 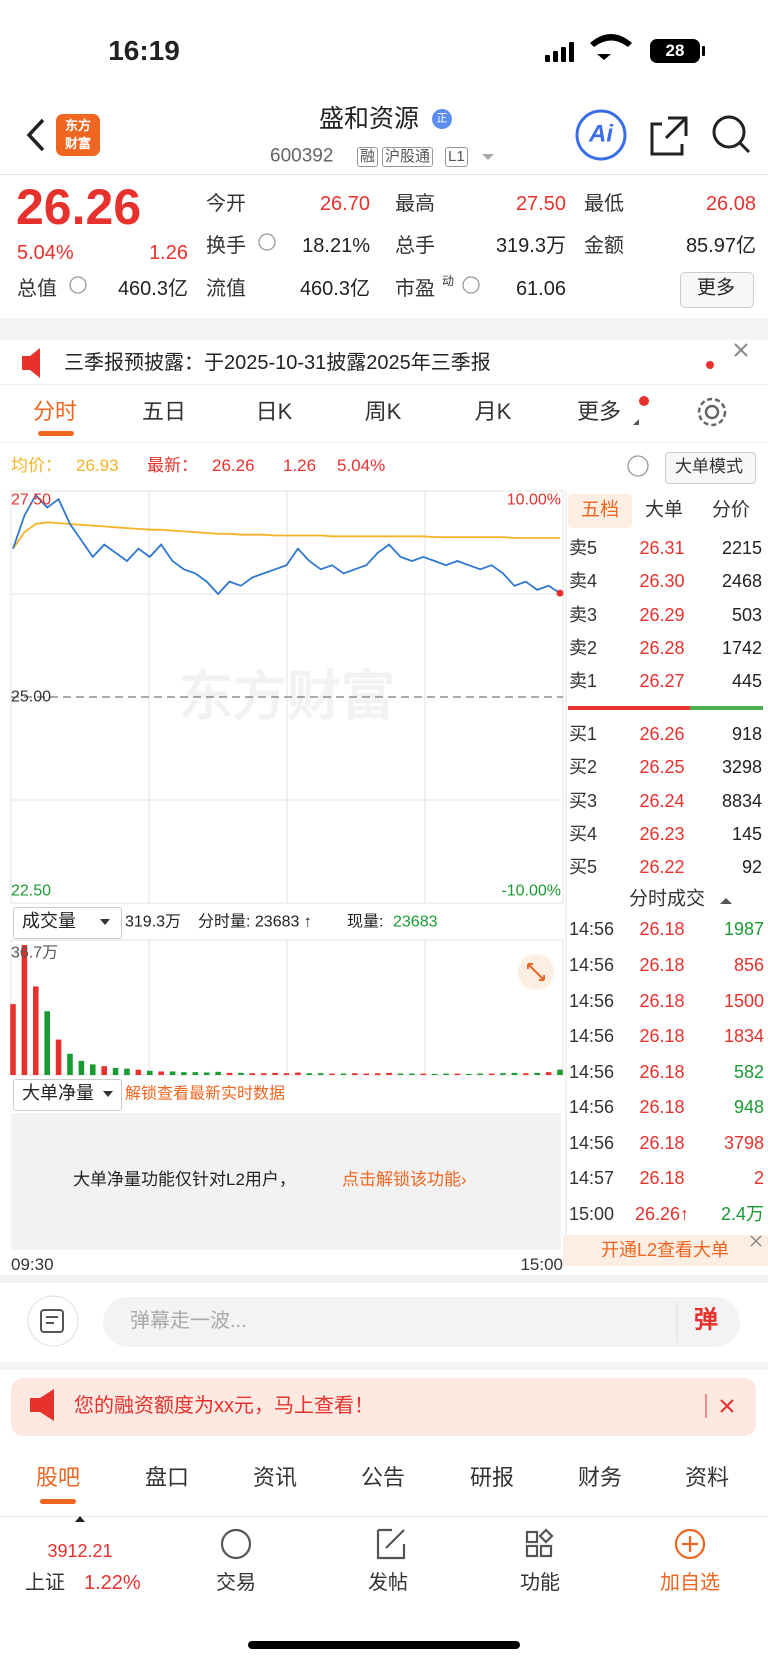 What do you see at coordinates (669, 136) in the screenshot?
I see `share-button` at bounding box center [669, 136].